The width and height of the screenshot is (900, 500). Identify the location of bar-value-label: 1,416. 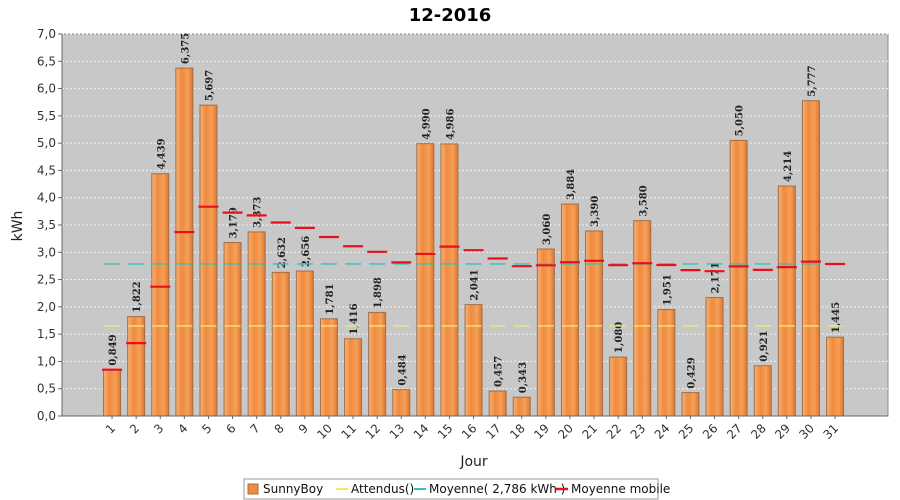
(354, 318).